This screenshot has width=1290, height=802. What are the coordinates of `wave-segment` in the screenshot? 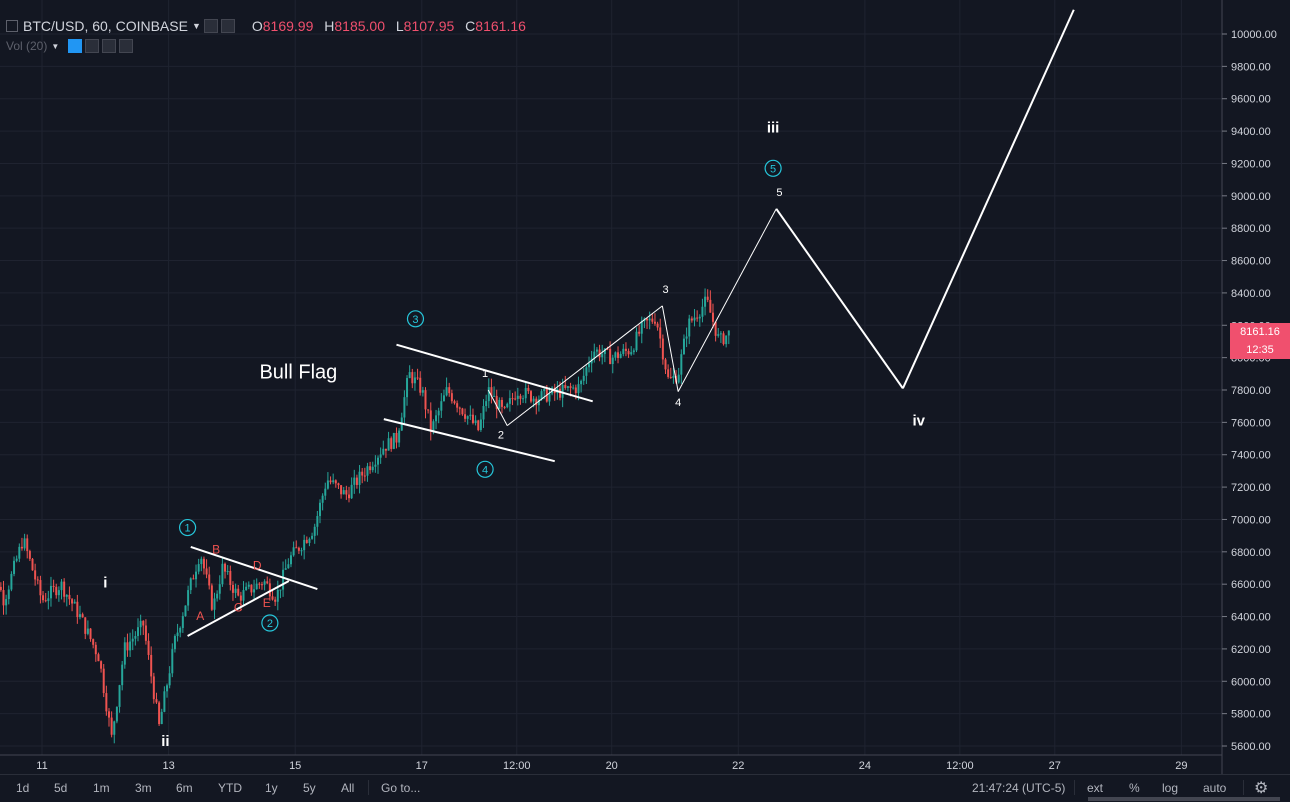 It's located at (497, 407).